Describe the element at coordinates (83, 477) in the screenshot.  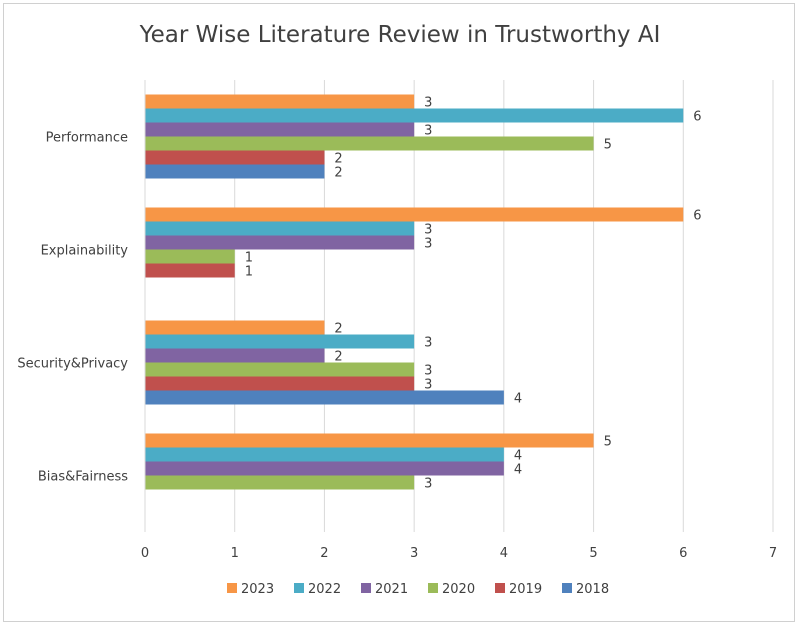
I see `category-label: Bias&Fairness` at that location.